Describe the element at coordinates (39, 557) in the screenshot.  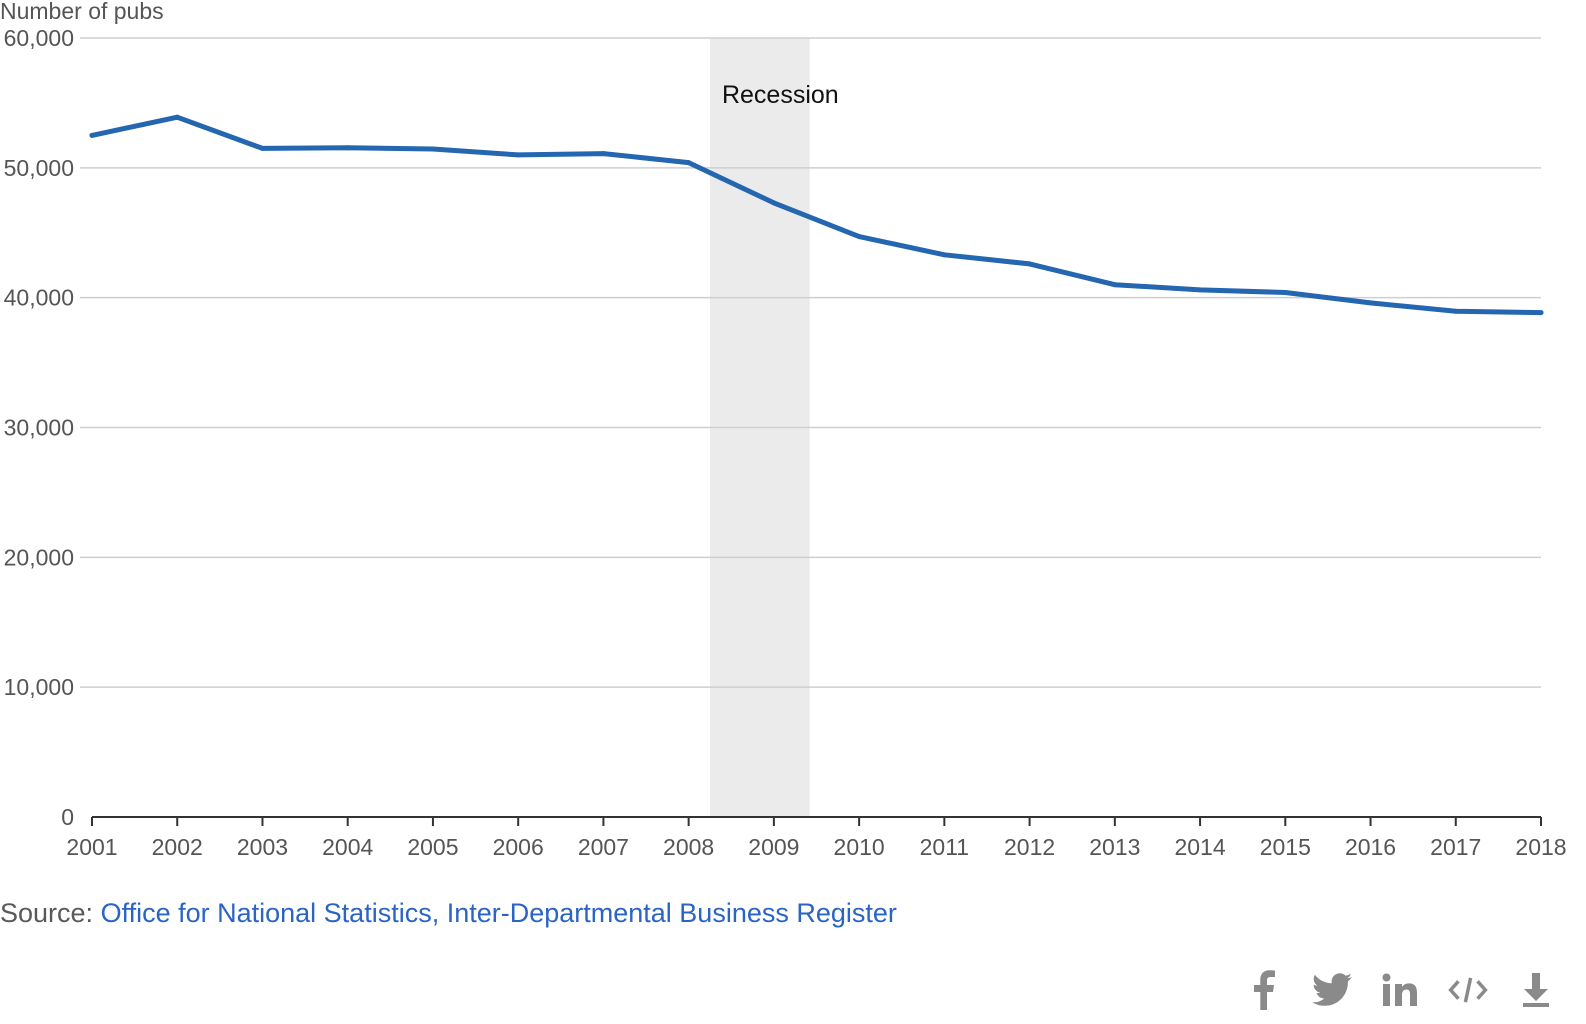
I see `y-tick-label: 20,000` at that location.